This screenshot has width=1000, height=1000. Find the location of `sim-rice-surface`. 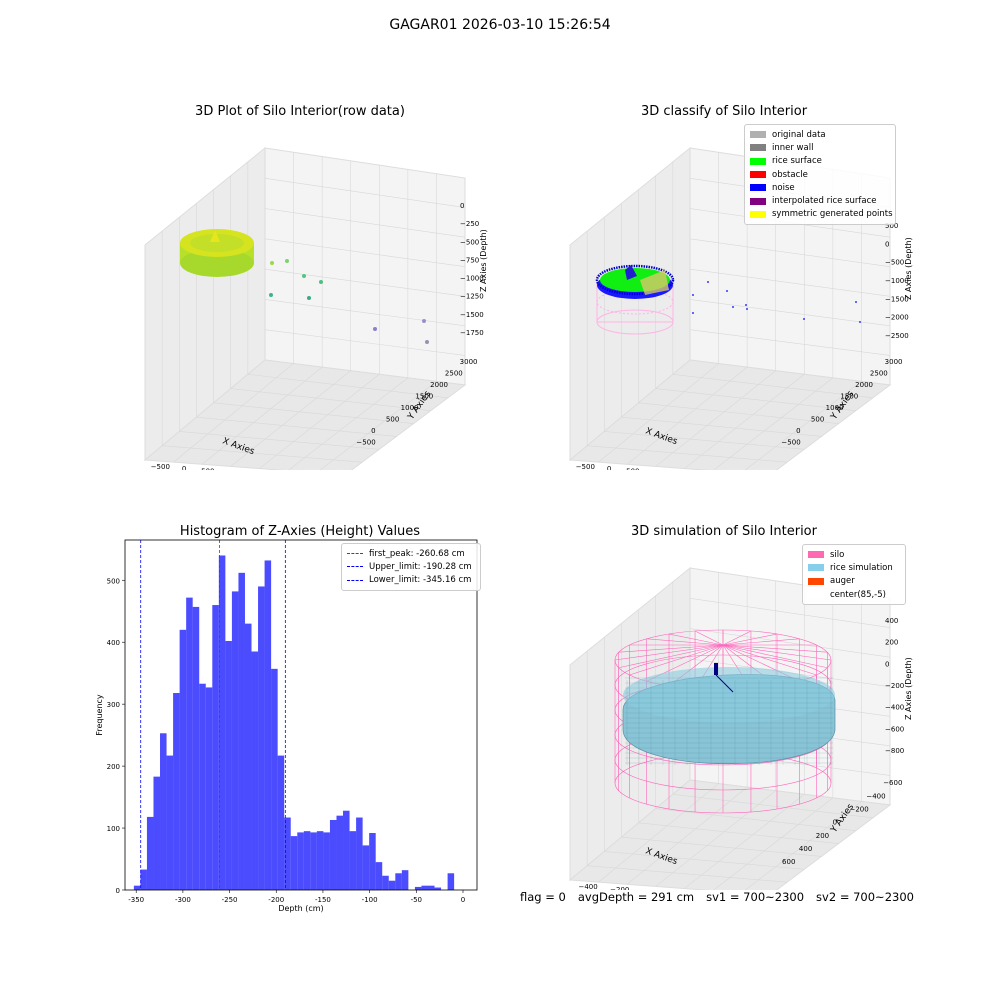

sim-rice-surface is located at coordinates (729, 716).